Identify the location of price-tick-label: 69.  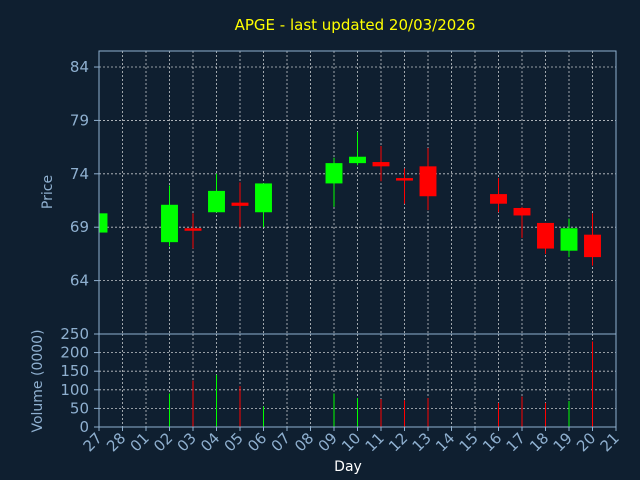
(79, 227).